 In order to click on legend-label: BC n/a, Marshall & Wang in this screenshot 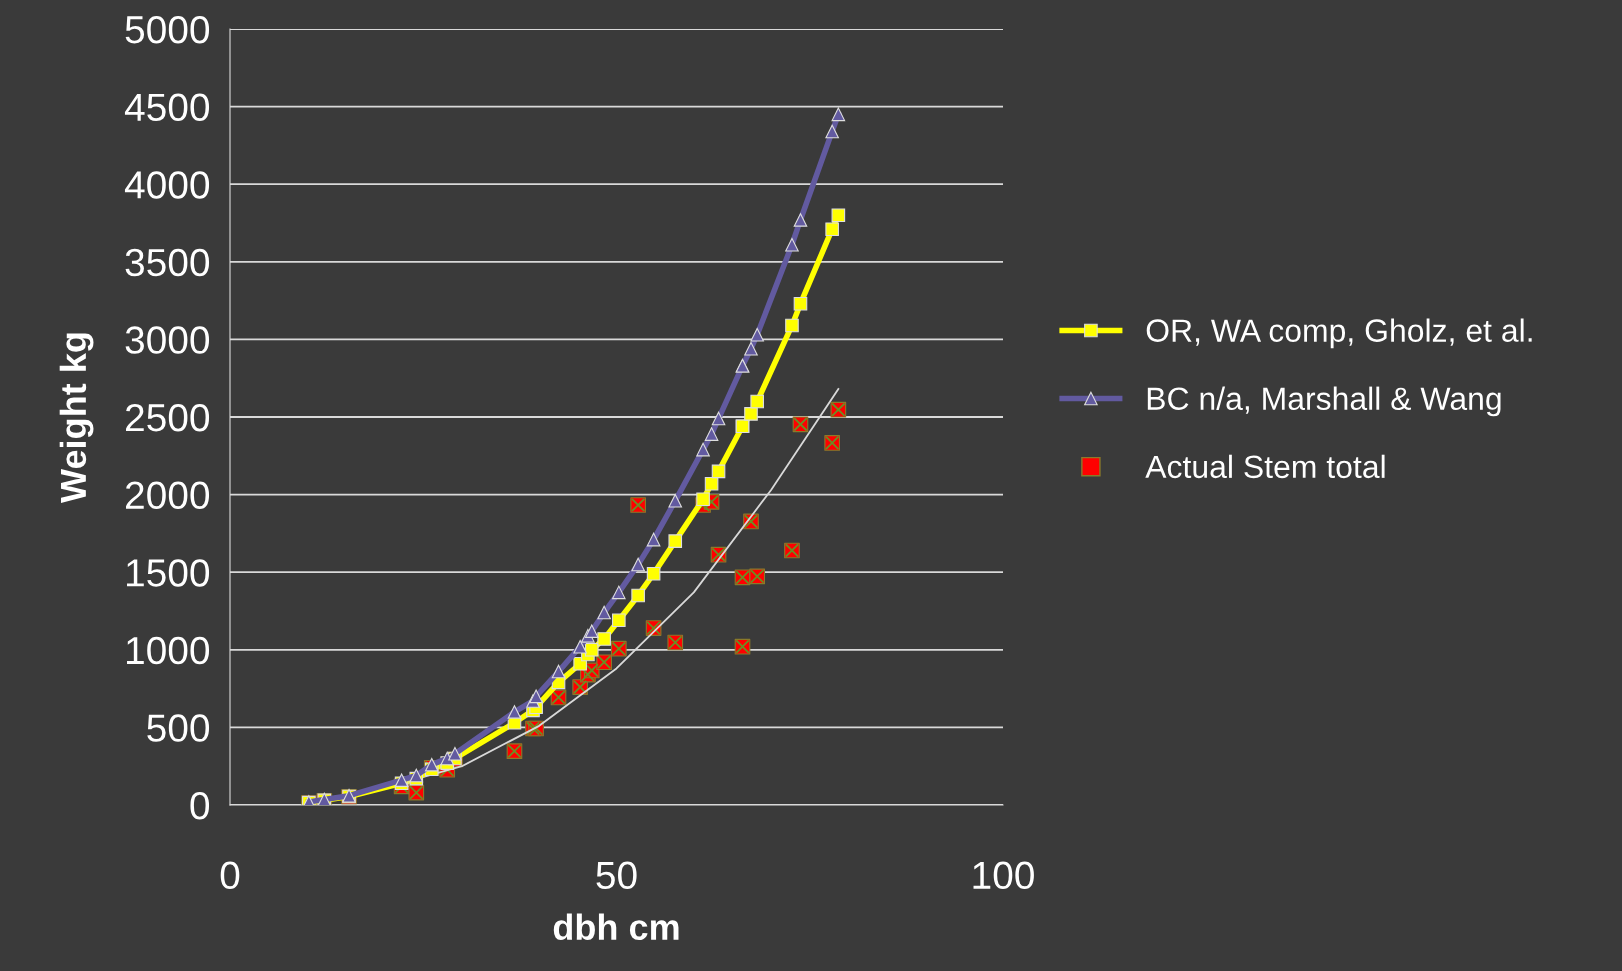, I will do `click(1324, 401)`.